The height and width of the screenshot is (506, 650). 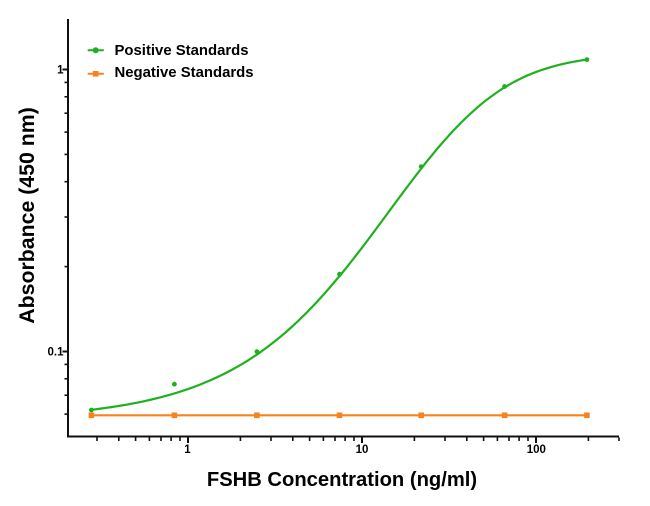 I want to click on svg-text: Absorbance (450 nm), so click(x=27, y=215).